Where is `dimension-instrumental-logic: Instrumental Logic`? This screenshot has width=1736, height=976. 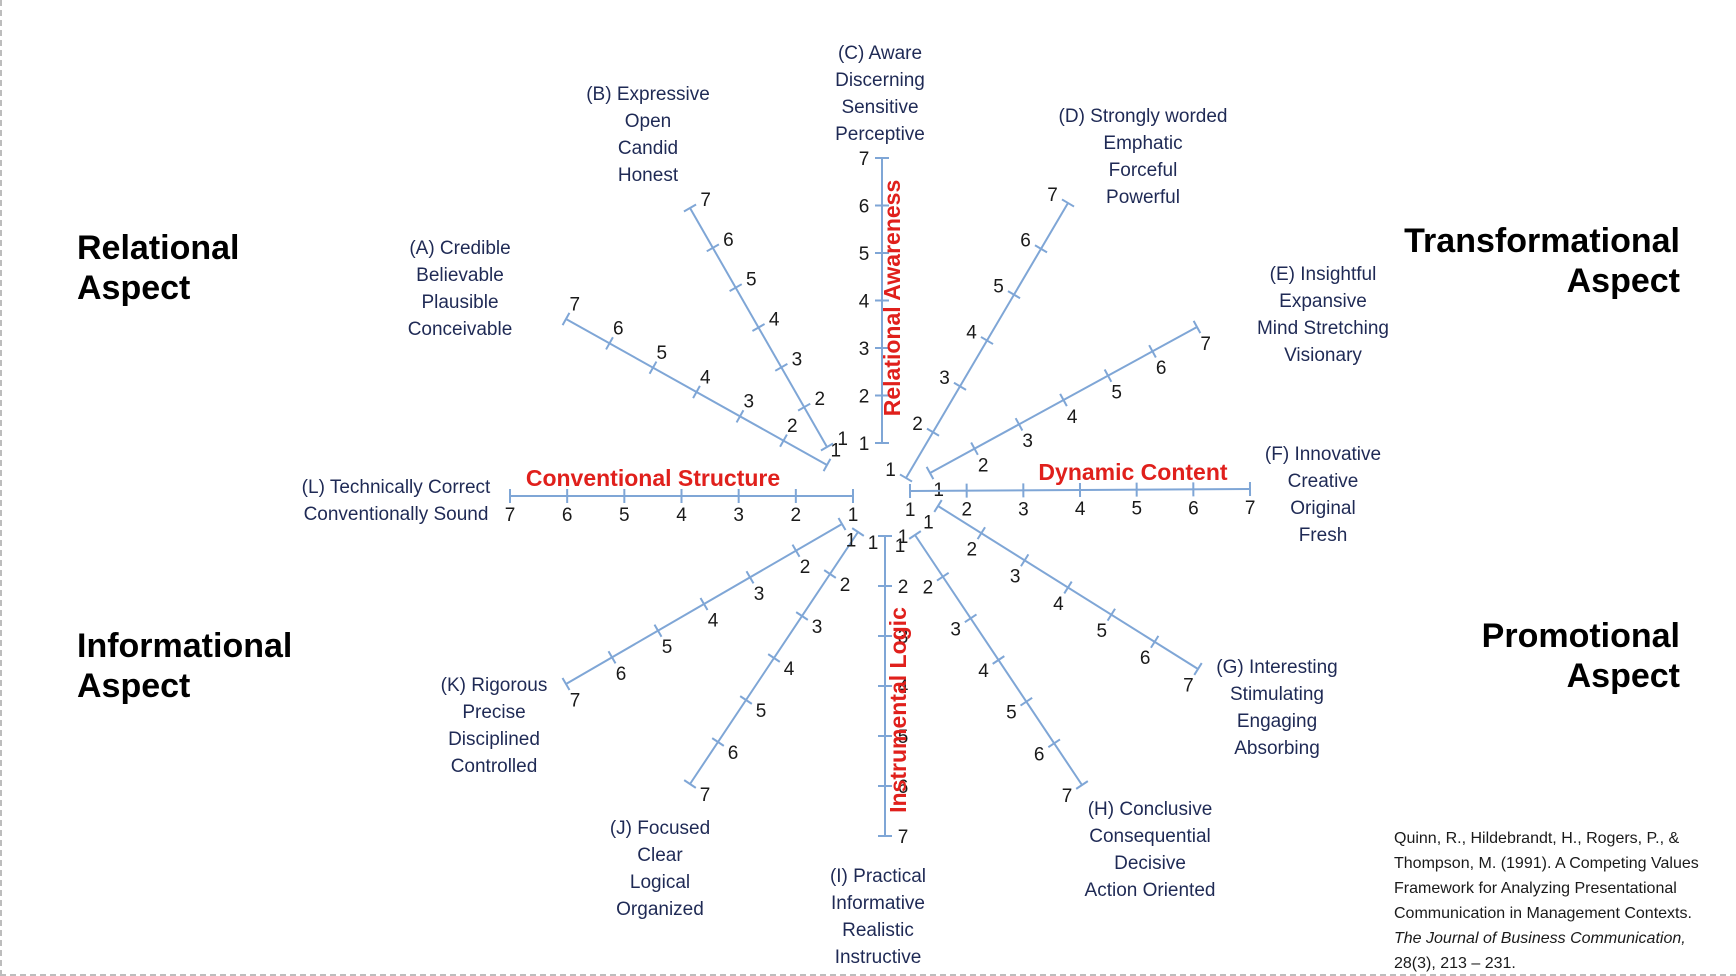 dimension-instrumental-logic: Instrumental Logic is located at coordinates (898, 710).